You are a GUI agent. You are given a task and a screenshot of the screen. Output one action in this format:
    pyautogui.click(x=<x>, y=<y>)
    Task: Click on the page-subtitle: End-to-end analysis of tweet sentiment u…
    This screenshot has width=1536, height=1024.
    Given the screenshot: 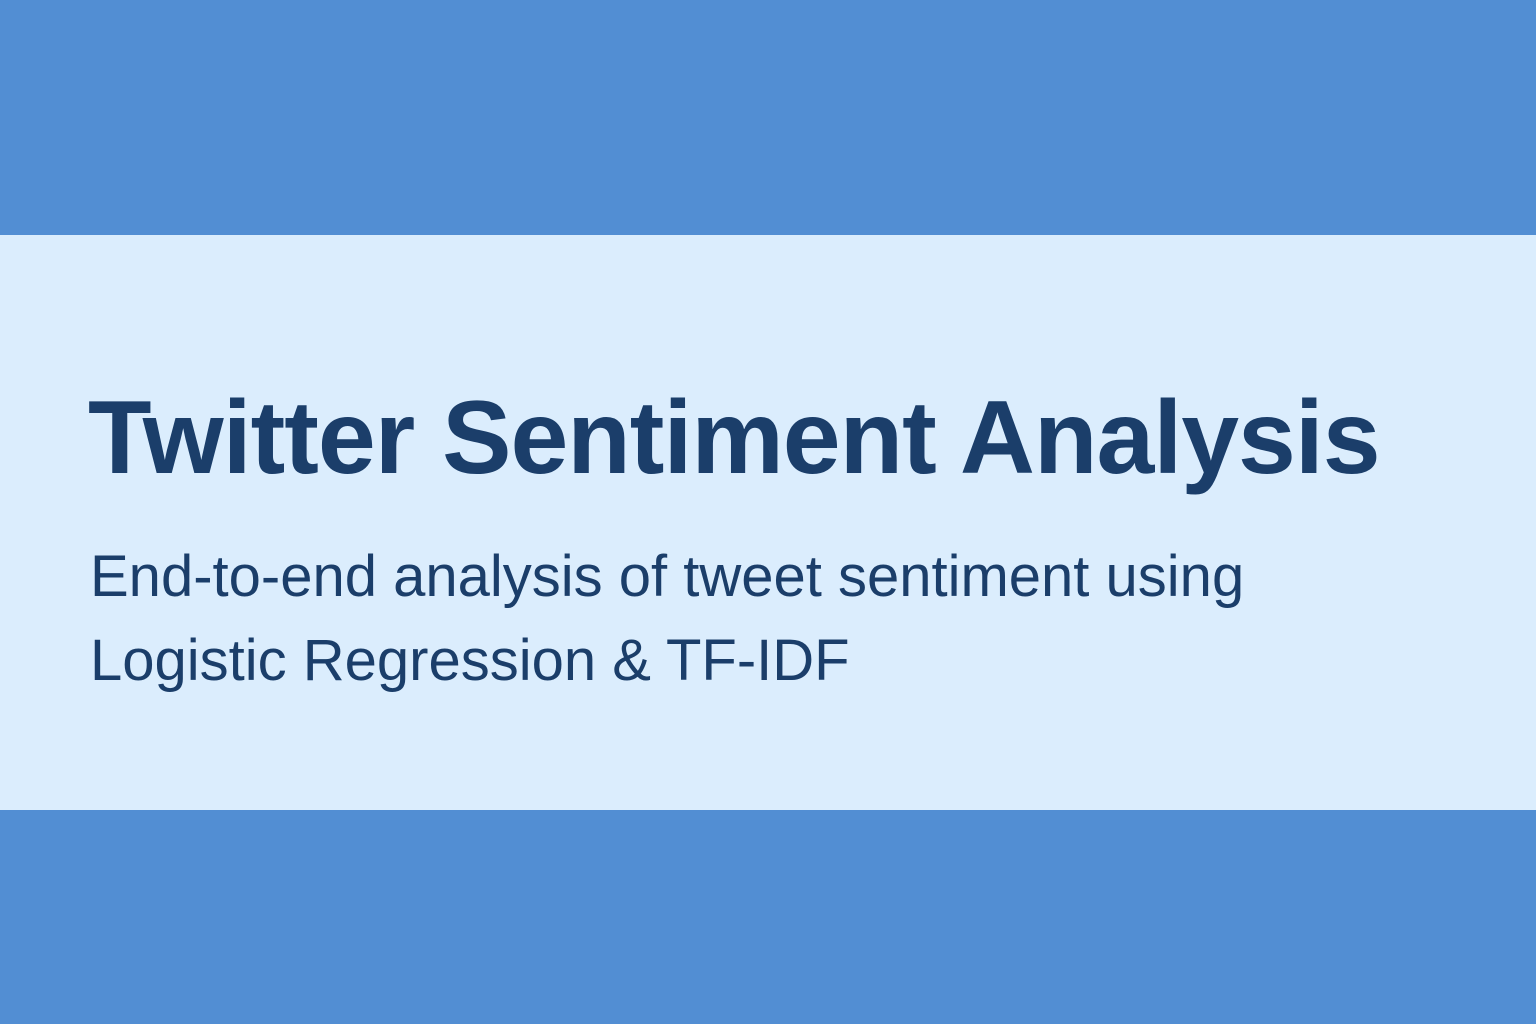 What is the action you would take?
    pyautogui.click(x=667, y=618)
    